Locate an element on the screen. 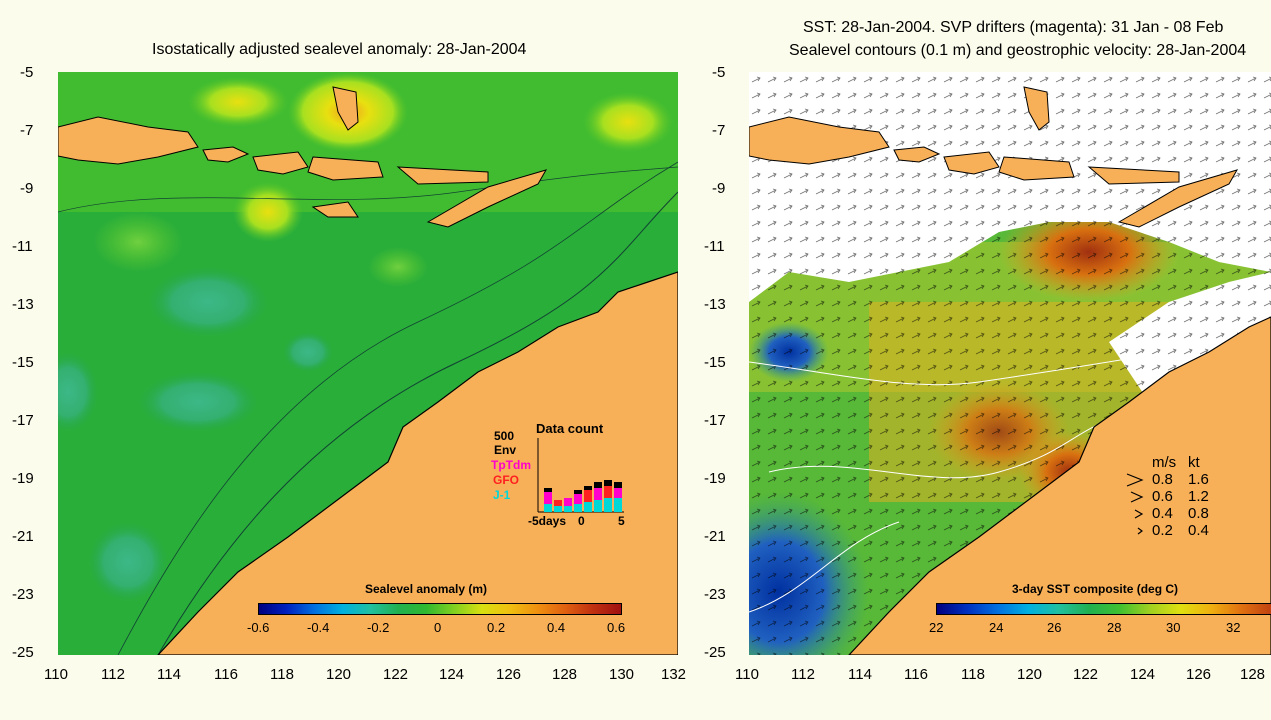 The height and width of the screenshot is (720, 1271). data-count-bars is located at coordinates (580, 475).